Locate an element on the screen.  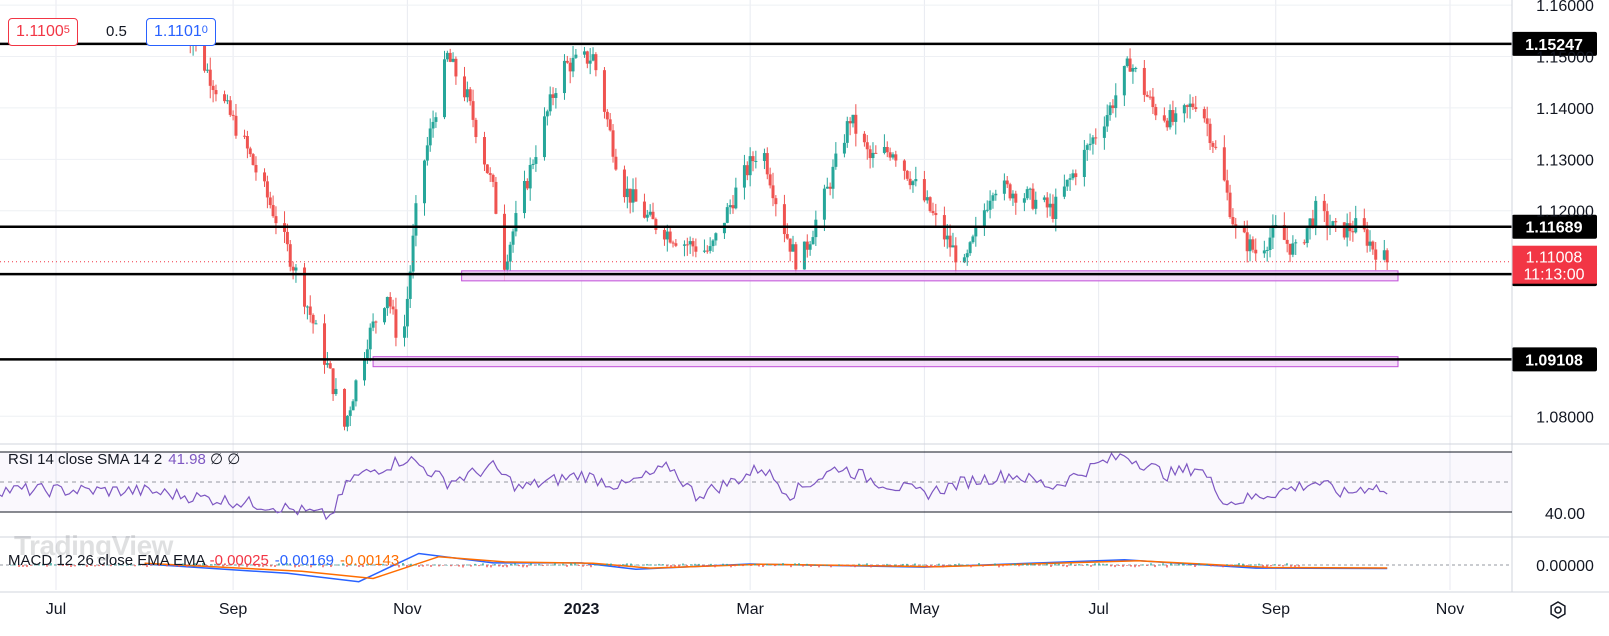
settings-gear-icon is located at coordinates (1558, 610).